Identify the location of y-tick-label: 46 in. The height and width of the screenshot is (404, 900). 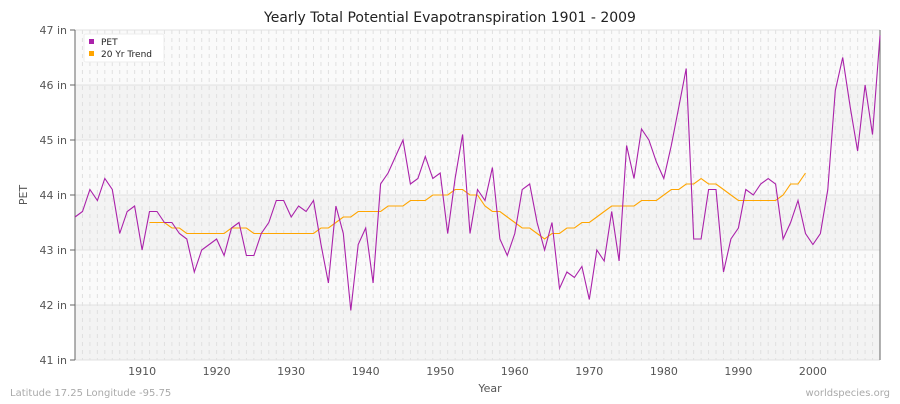
(53, 85).